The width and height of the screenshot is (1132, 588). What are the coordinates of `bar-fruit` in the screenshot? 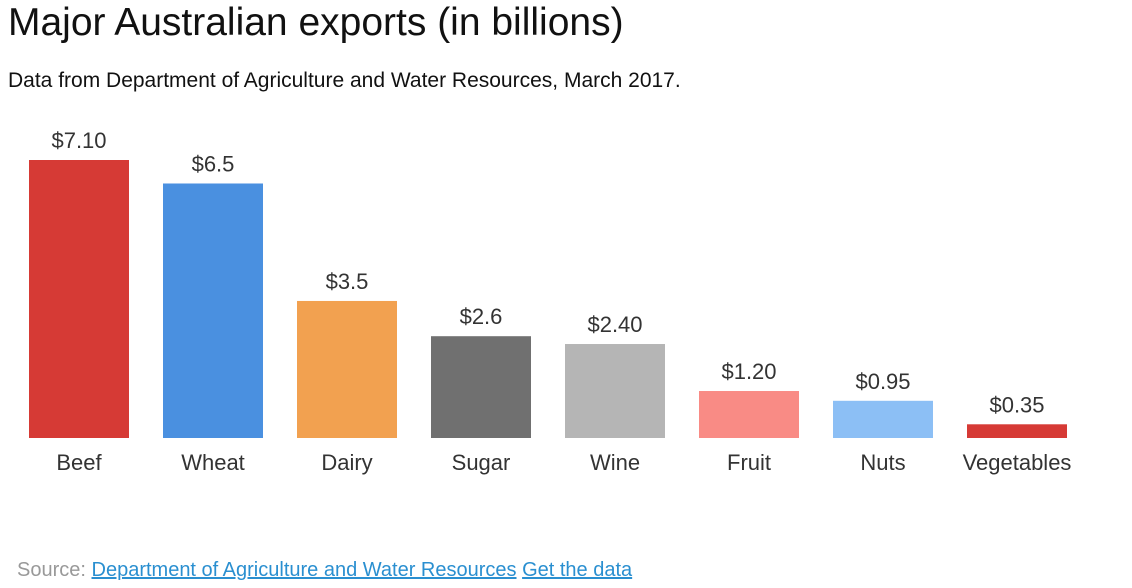 It's located at (749, 414).